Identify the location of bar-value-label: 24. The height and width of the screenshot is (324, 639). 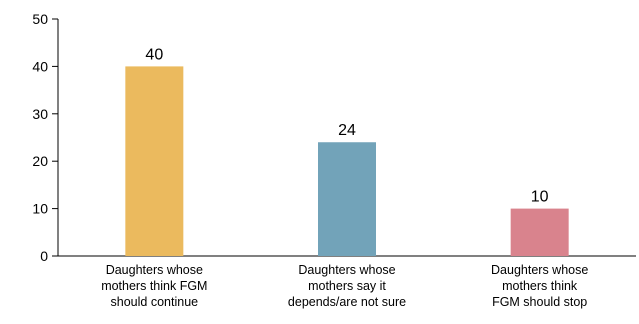
(347, 130).